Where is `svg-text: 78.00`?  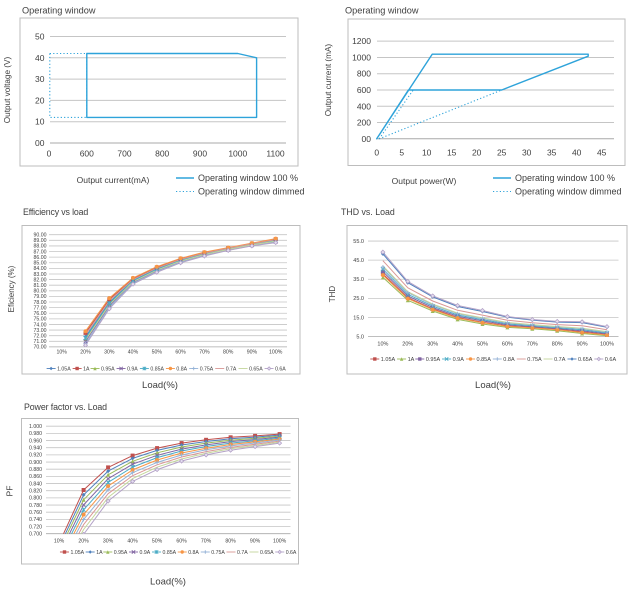 svg-text: 78.00 is located at coordinates (40, 303).